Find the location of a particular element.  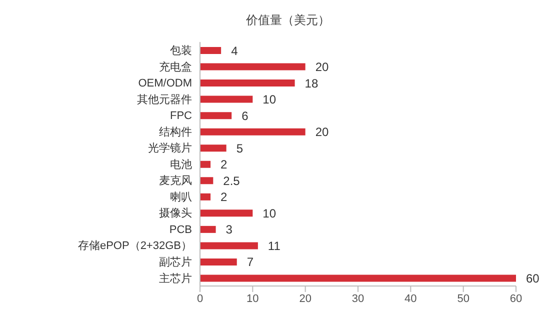

data-label: 7 is located at coordinates (250, 262).